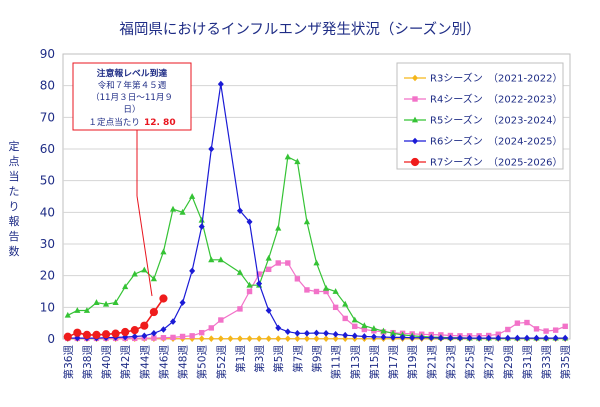 This screenshot has width=600, height=407. What do you see at coordinates (525, 163) in the screenshot?
I see `legend-period: （2025-2026）` at bounding box center [525, 163].